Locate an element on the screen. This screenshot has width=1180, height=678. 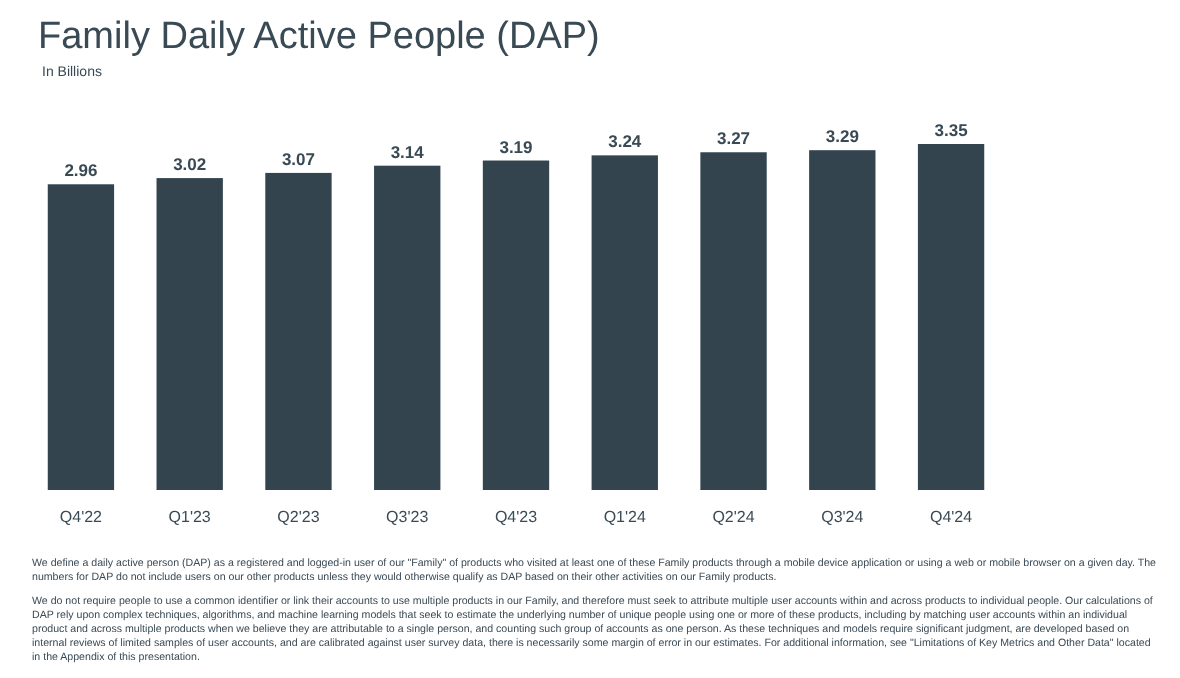
x-tick-label: Q1'24 is located at coordinates (625, 517).